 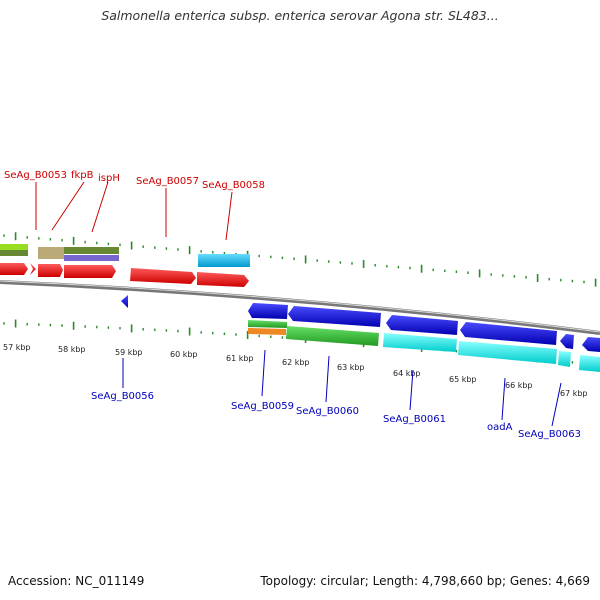 I want to click on gene-label-fkpb: fkpB, so click(x=82, y=175).